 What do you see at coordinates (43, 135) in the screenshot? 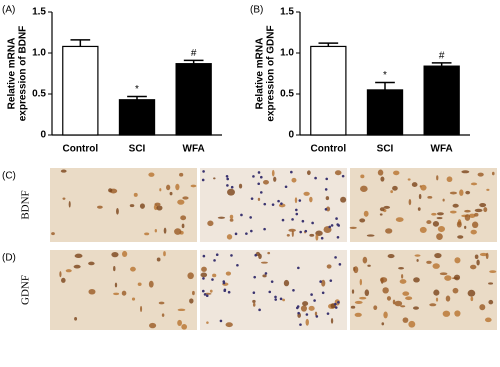
I see `y-tick-label: 0` at bounding box center [43, 135].